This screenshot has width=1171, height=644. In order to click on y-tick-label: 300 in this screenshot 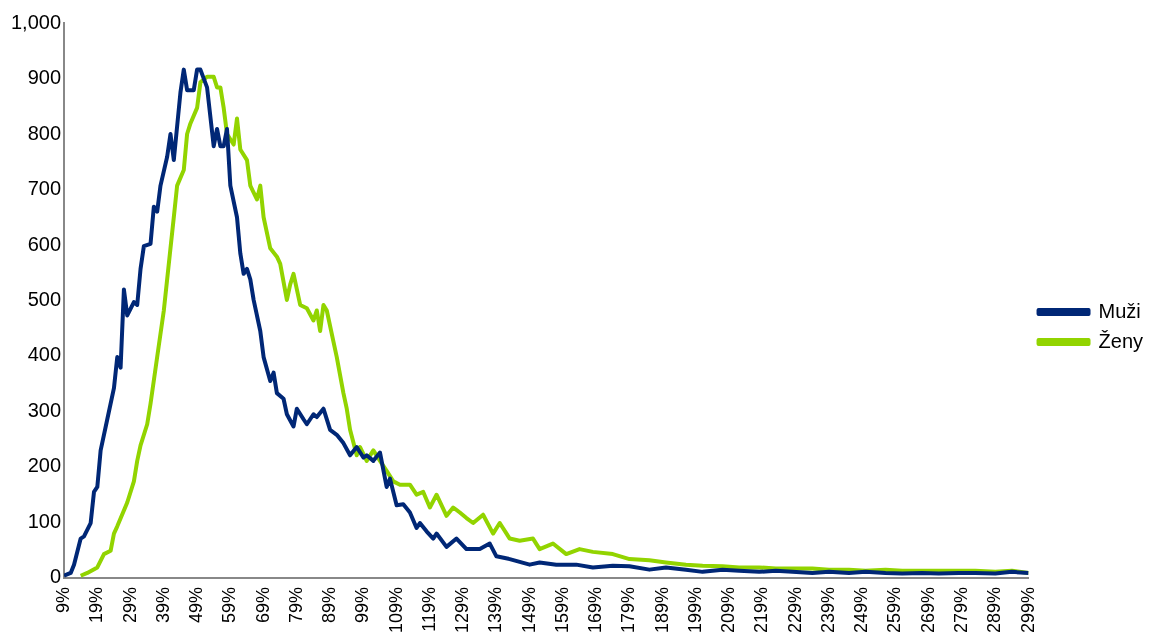, I will do `click(44, 409)`.